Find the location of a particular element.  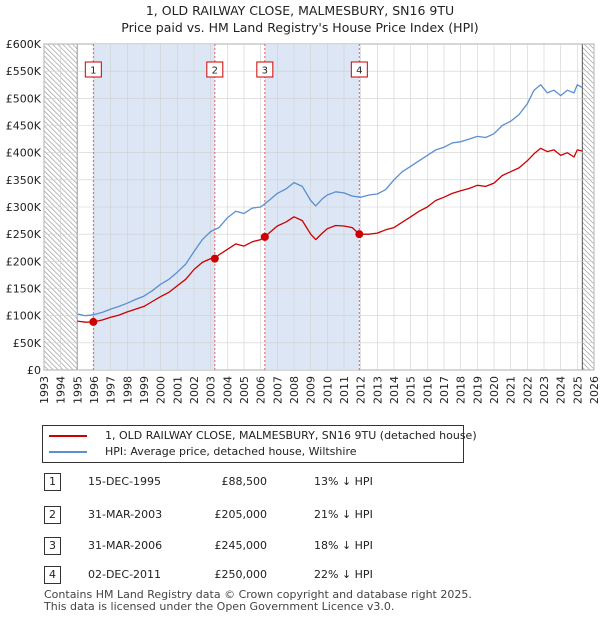

y-tick-label: £400K is located at coordinates (24, 153).